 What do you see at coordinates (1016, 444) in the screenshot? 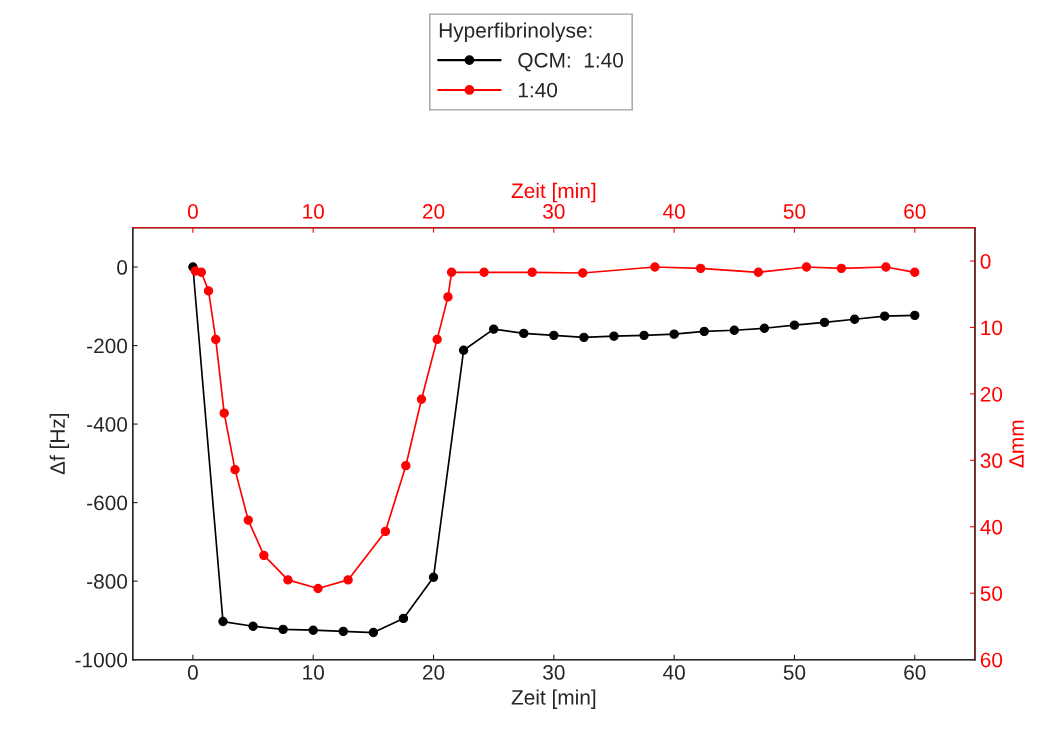
I see `y2-axis-title: Δmm` at bounding box center [1016, 444].